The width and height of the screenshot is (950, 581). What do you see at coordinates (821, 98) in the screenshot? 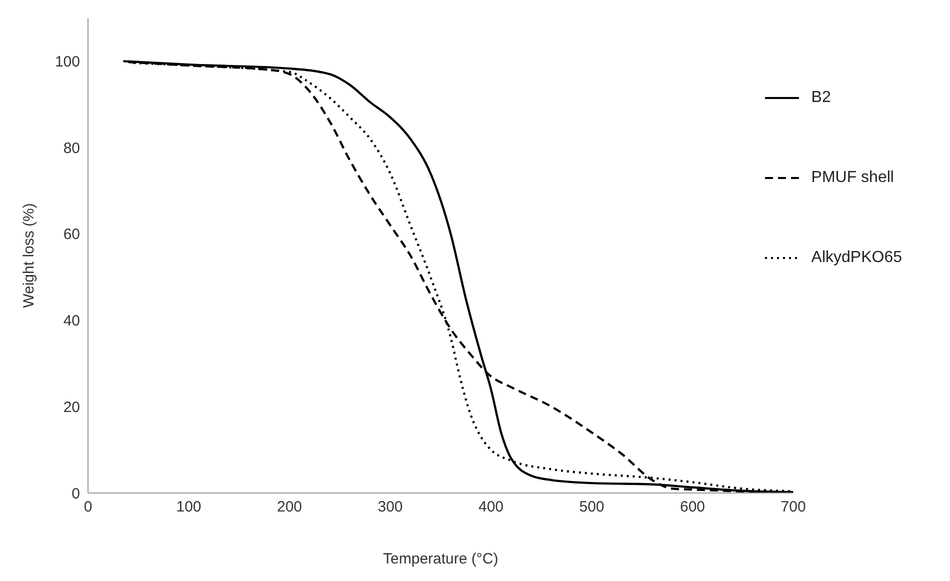
I see `legend-label: B2` at bounding box center [821, 98].